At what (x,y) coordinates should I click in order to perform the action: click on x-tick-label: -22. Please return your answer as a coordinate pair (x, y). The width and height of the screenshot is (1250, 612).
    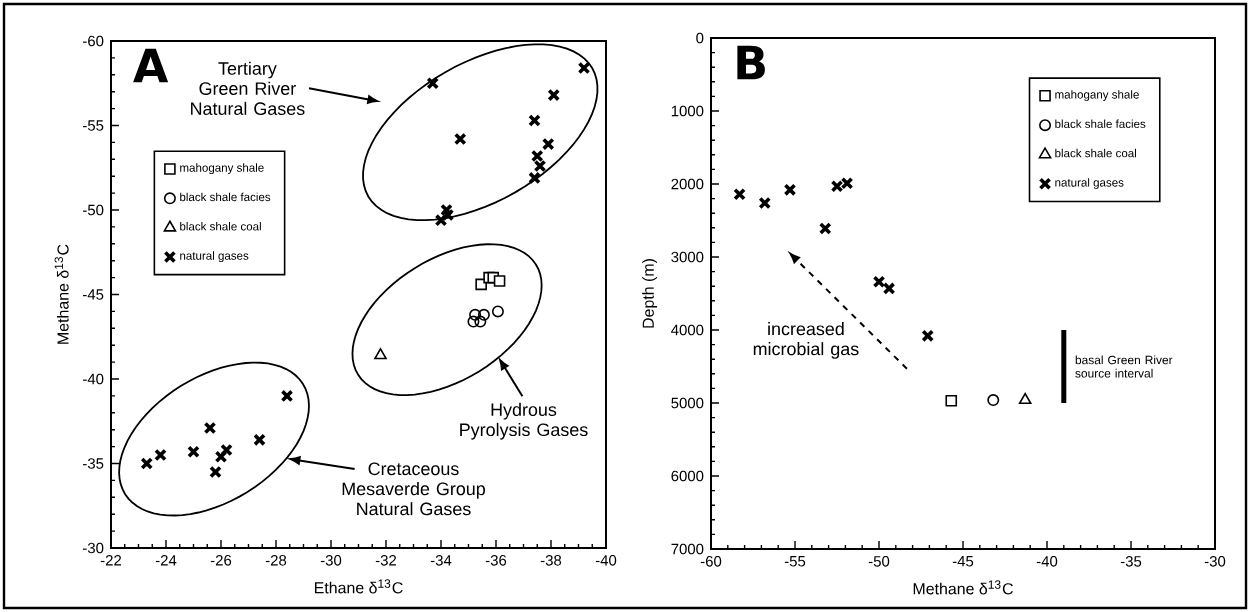
    Looking at the image, I should click on (111, 560).